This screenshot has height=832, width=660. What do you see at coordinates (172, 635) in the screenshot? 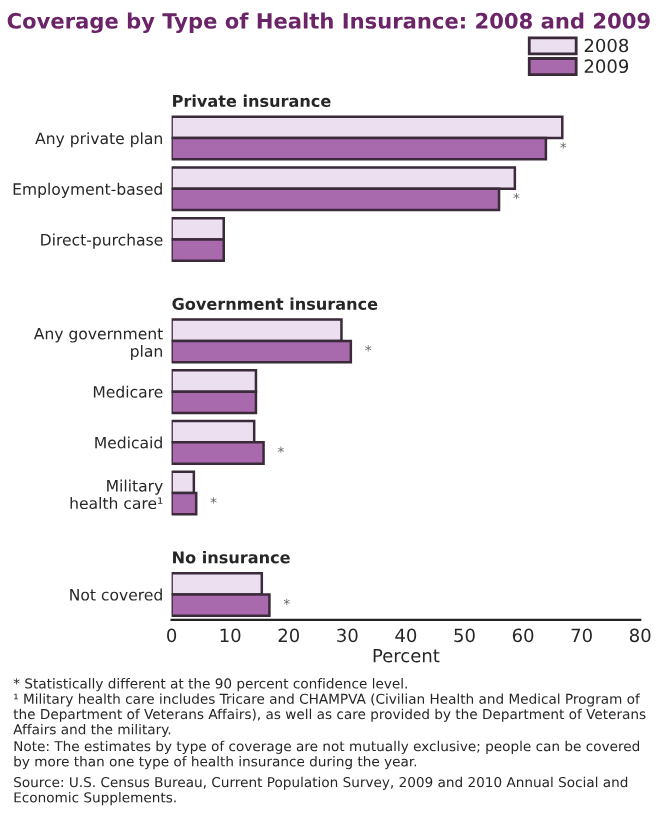
I see `x-tick-label: 0` at bounding box center [172, 635].